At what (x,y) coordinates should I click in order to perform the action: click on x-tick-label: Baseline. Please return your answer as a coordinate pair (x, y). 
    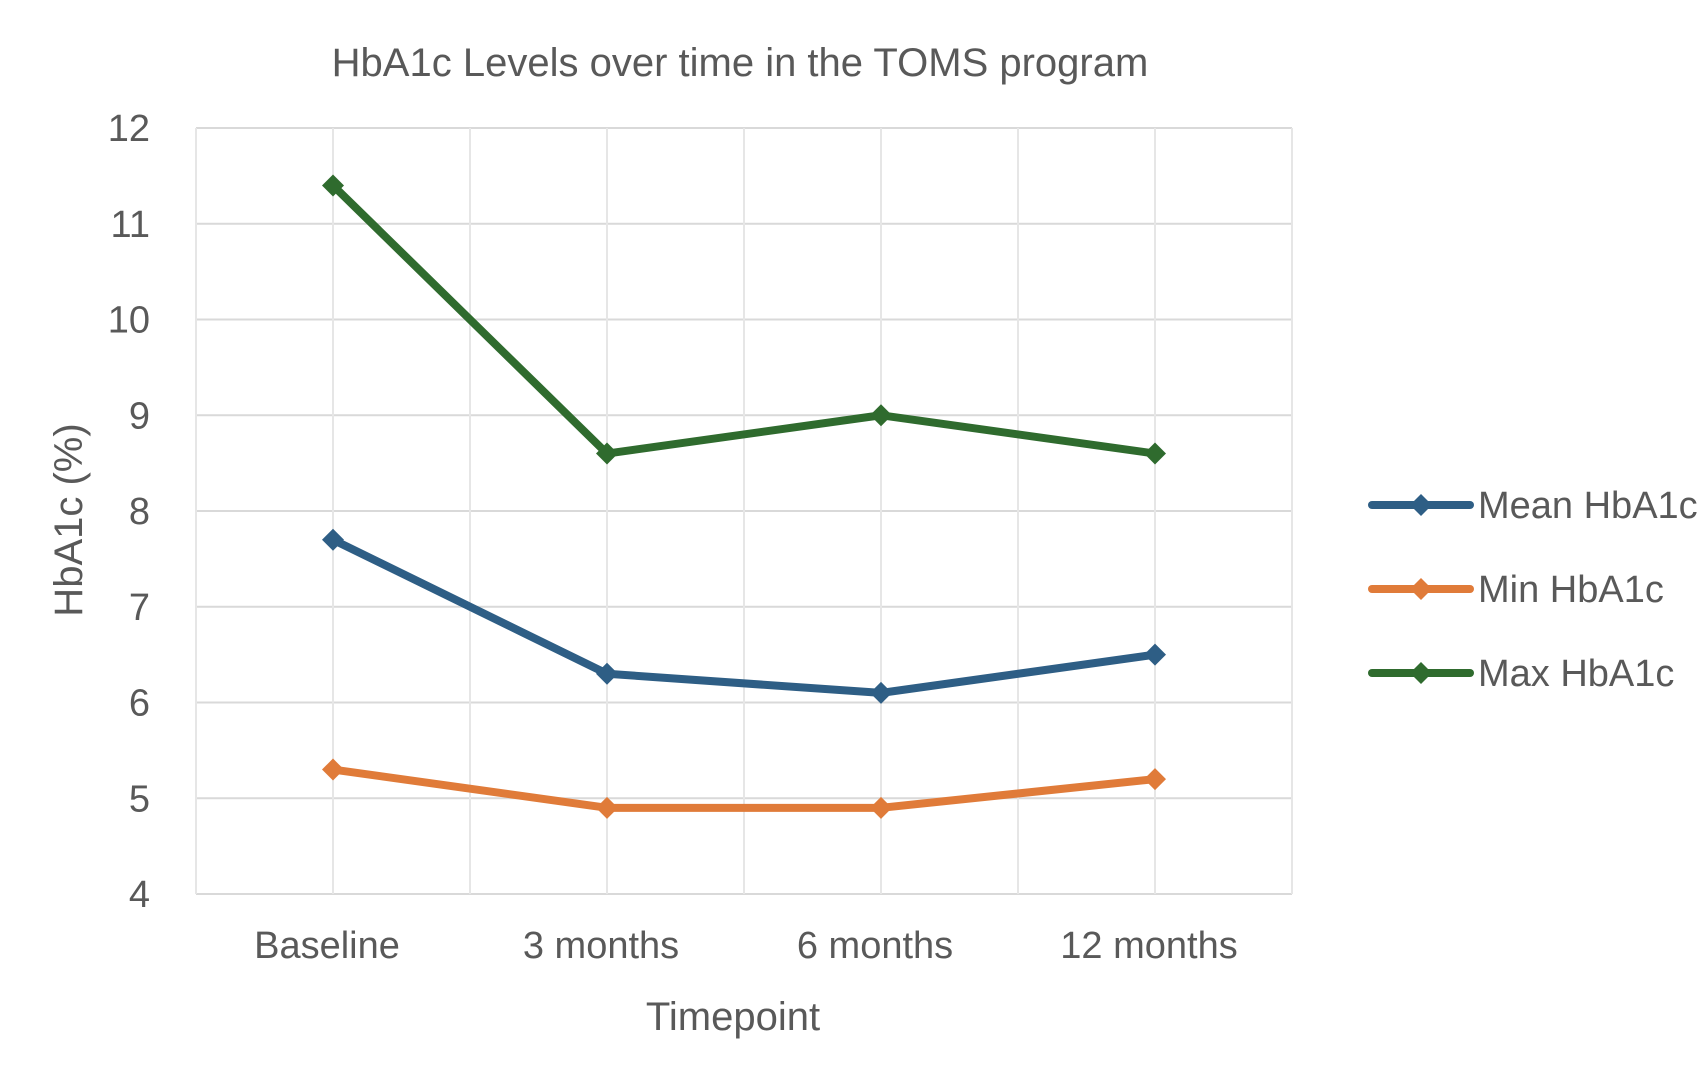
    Looking at the image, I should click on (327, 946).